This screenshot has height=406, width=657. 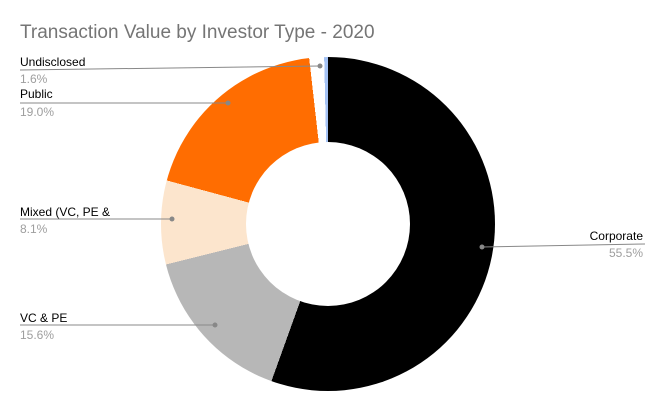 What do you see at coordinates (65, 212) in the screenshot?
I see `slice-label-mixed: Mixed (VC, PE &` at bounding box center [65, 212].